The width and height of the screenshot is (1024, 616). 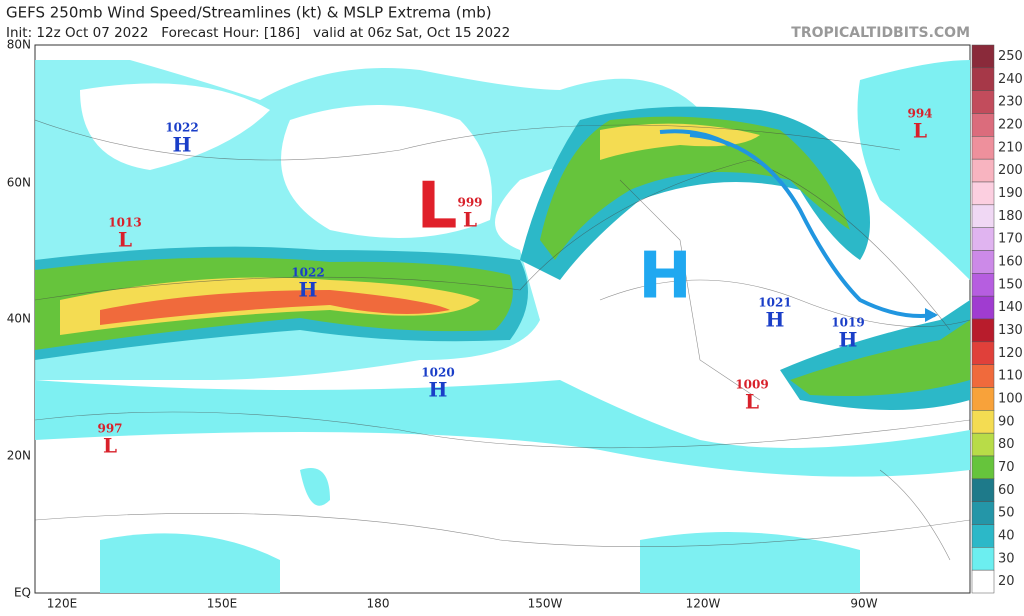 What do you see at coordinates (19, 319) in the screenshot?
I see `lat-label: 40N` at bounding box center [19, 319].